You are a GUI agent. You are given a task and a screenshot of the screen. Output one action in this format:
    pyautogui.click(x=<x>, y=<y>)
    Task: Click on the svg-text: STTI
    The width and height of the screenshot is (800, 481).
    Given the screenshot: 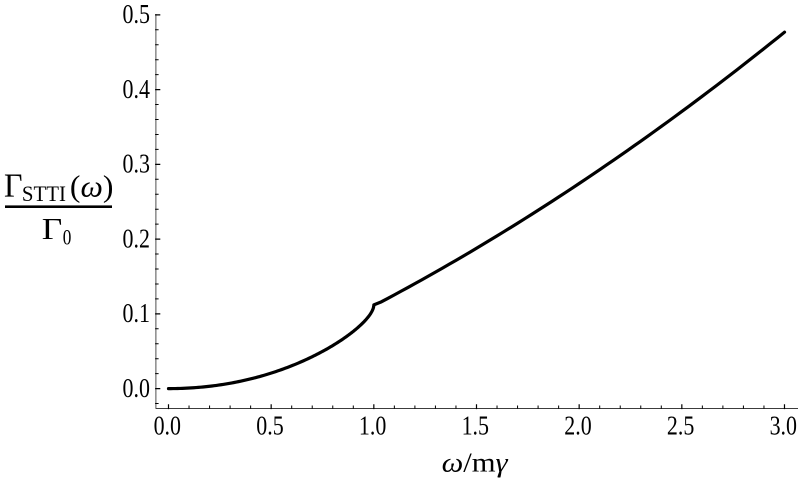 What is the action you would take?
    pyautogui.click(x=44, y=193)
    